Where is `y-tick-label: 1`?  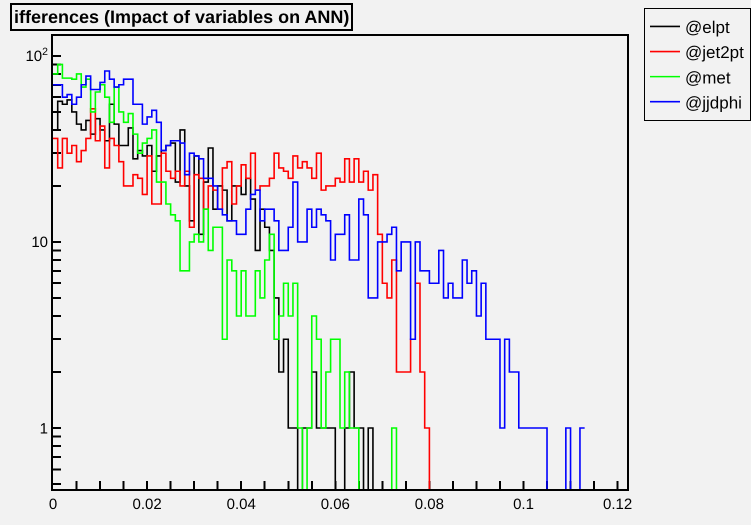
y-tick-label: 1 is located at coordinates (44, 429).